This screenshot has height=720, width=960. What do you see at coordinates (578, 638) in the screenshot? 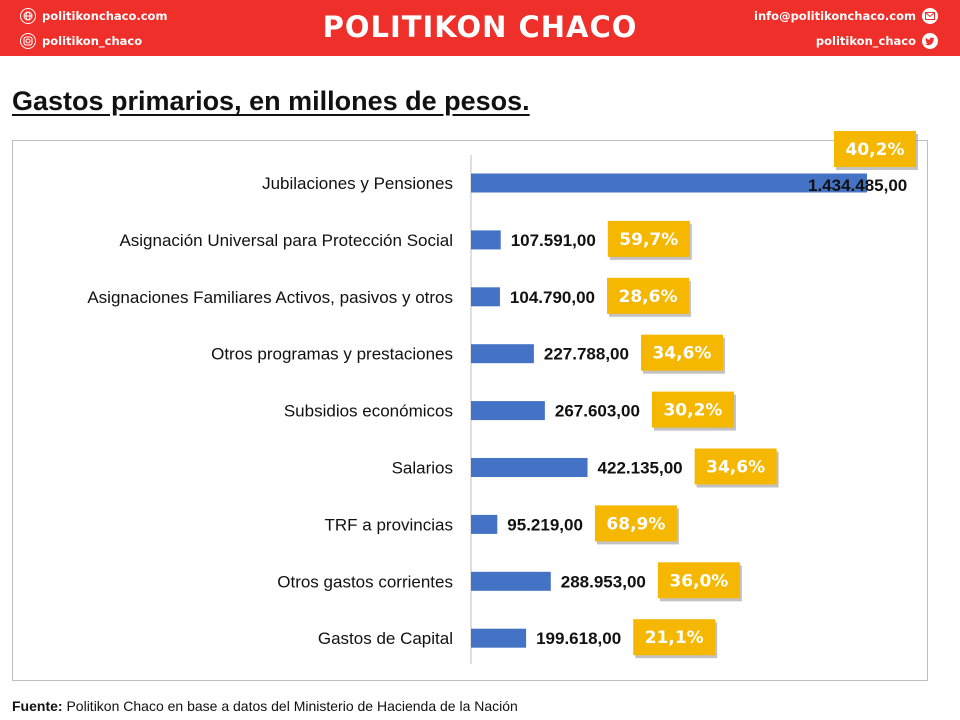
I see `value-label: 199.618,00` at bounding box center [578, 638].